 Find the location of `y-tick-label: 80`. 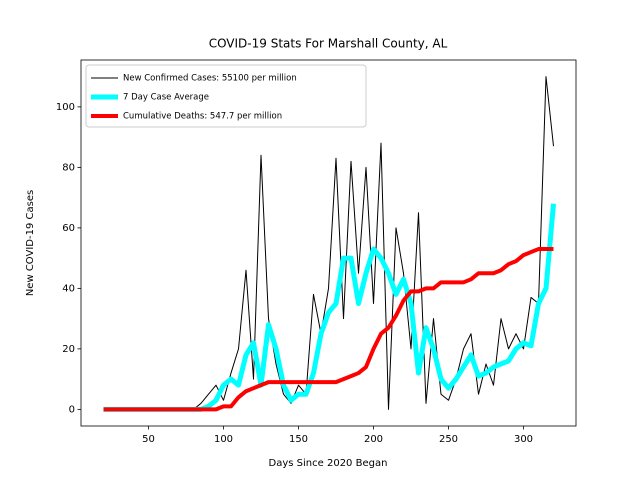

y-tick-label: 80 is located at coordinates (68, 167).